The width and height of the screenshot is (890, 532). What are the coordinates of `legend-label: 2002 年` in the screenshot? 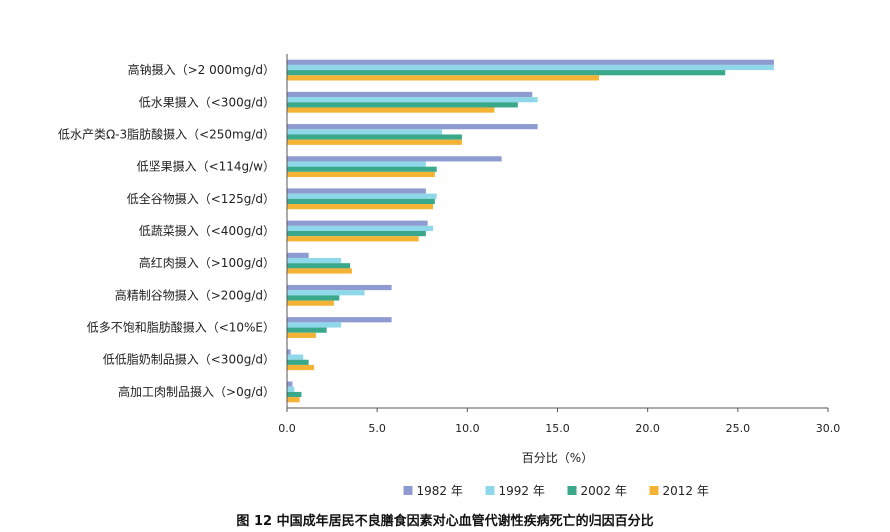 It's located at (604, 491).